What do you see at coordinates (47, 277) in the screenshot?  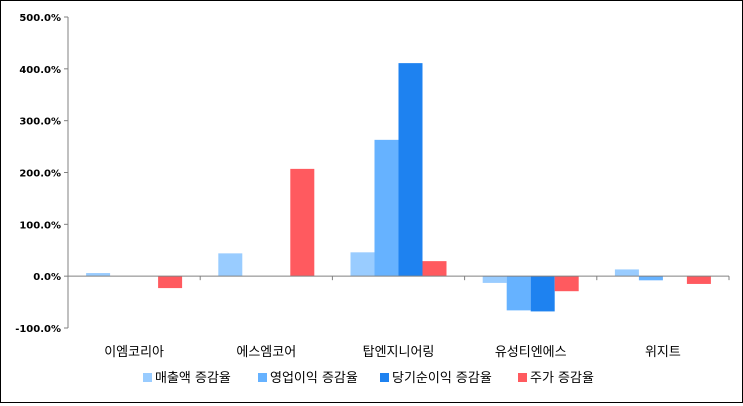 I see `y-tick-label: 0.0%` at bounding box center [47, 277].